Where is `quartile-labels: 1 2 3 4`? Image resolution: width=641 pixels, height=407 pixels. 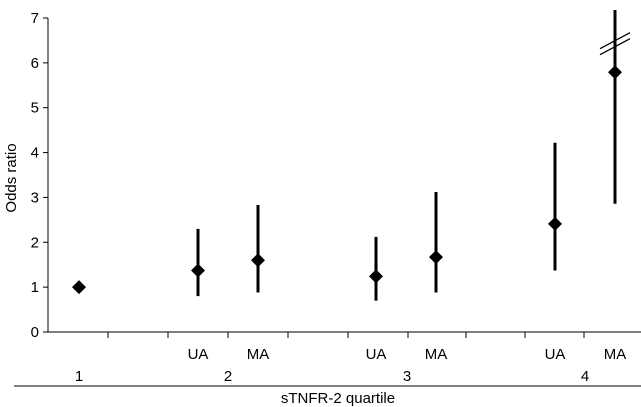
quartile-labels: 1 2 3 4 is located at coordinates (332, 376).